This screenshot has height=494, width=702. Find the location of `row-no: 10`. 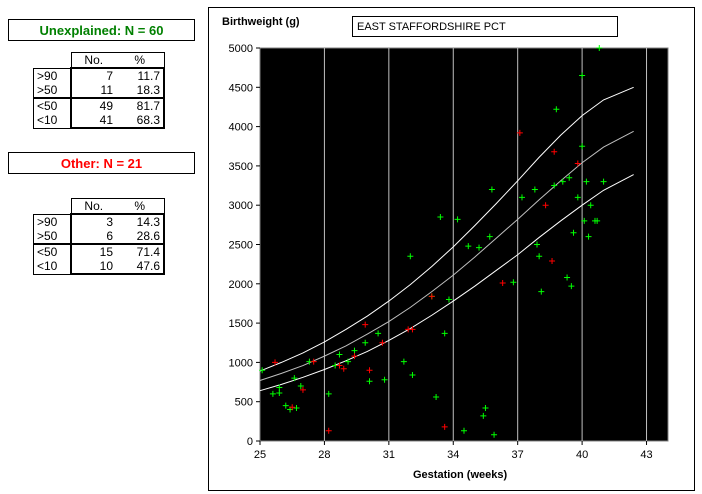

row-no: 10 is located at coordinates (93, 267).